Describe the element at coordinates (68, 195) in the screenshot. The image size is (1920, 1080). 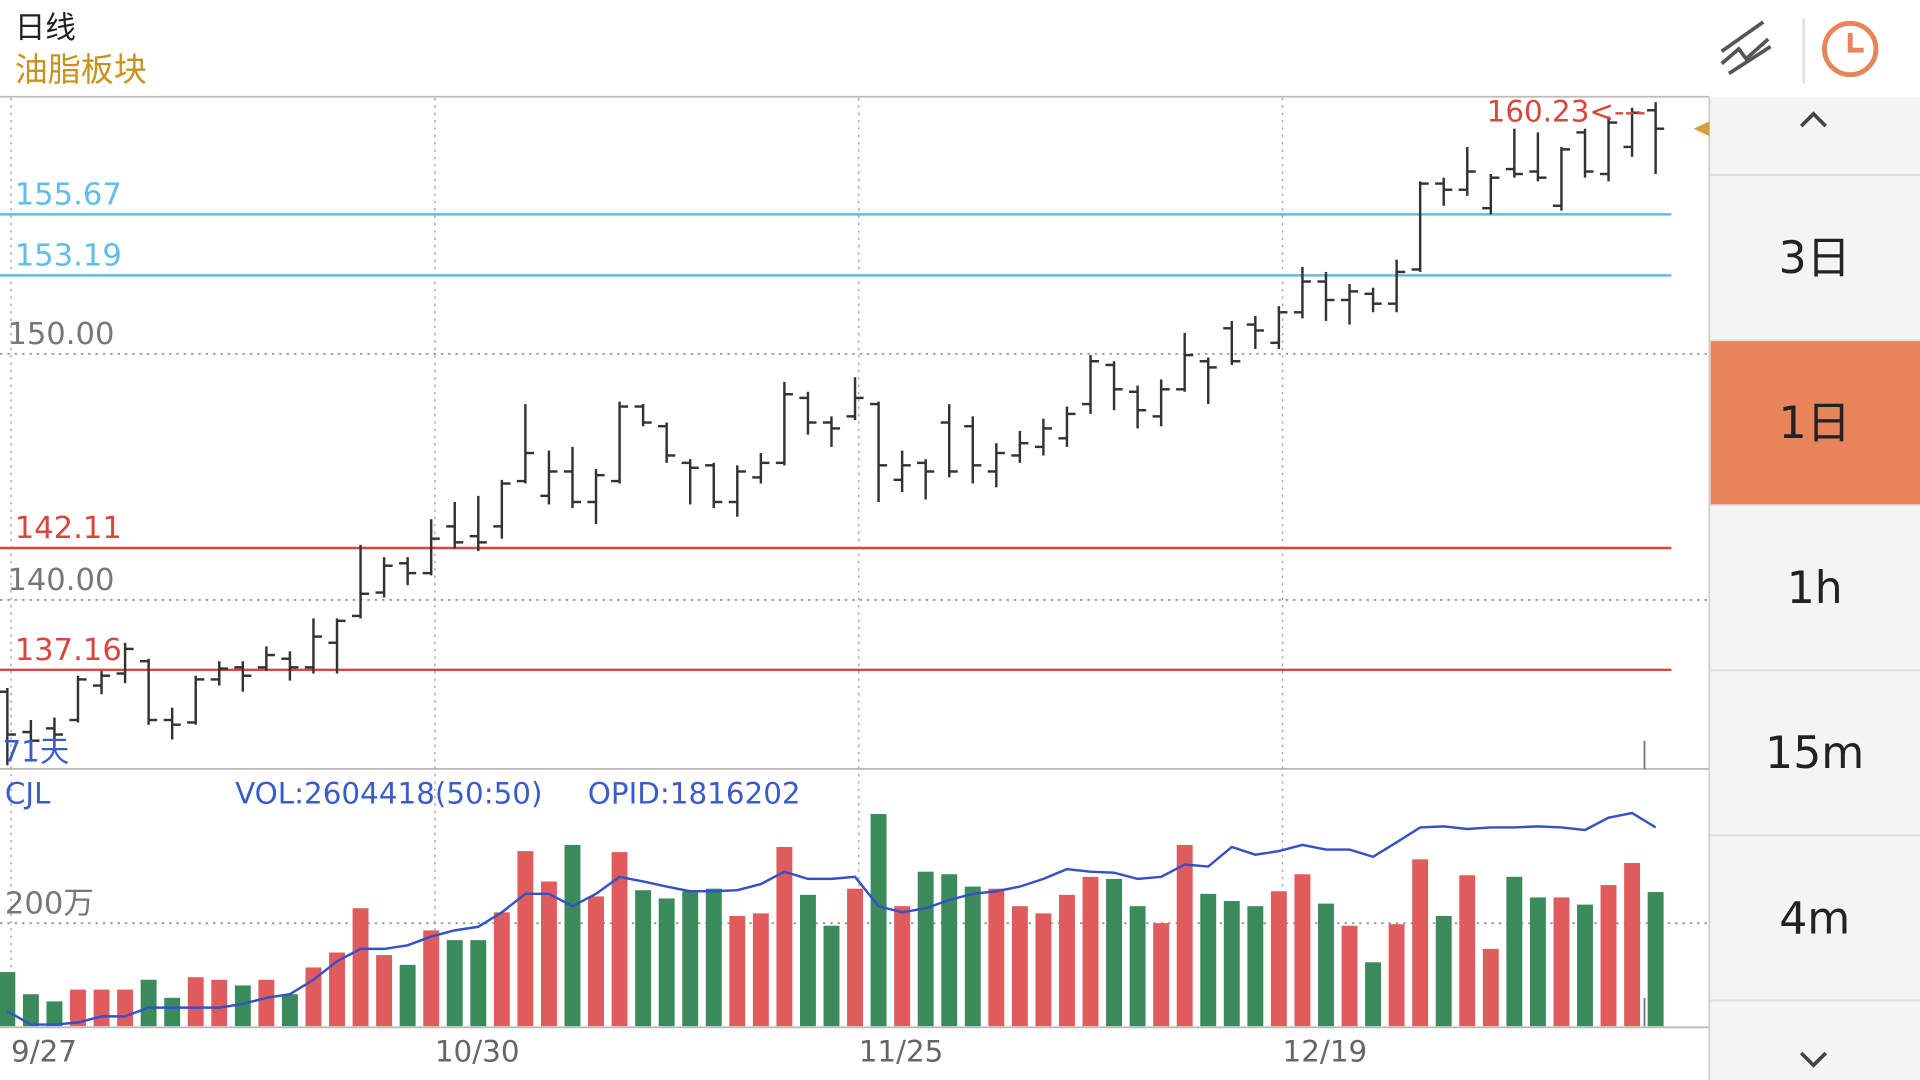
I see `price-level-label: 155.67` at that location.